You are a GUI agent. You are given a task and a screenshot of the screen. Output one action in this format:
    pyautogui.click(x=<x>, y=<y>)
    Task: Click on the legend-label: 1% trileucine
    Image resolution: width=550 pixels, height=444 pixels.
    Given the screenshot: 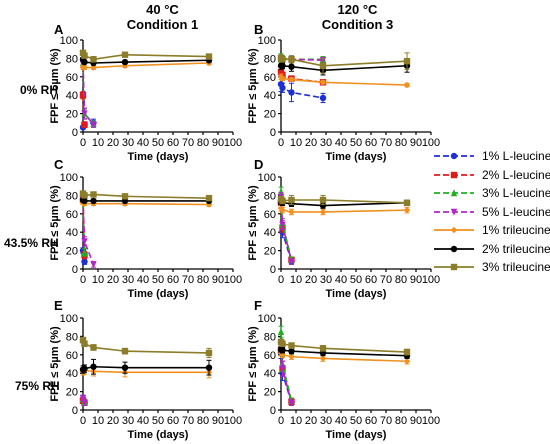 What is the action you would take?
    pyautogui.click(x=516, y=230)
    